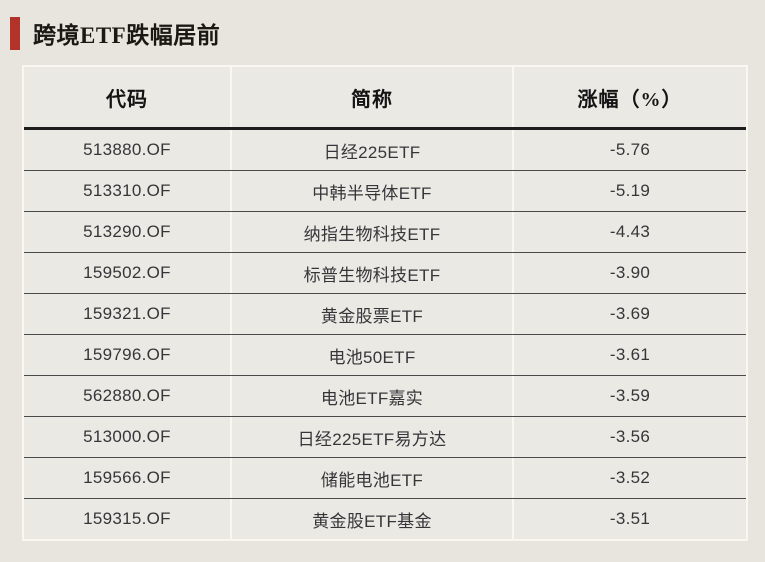  Describe the element at coordinates (629, 232) in the screenshot. I see `cell-change: -4.43` at that location.